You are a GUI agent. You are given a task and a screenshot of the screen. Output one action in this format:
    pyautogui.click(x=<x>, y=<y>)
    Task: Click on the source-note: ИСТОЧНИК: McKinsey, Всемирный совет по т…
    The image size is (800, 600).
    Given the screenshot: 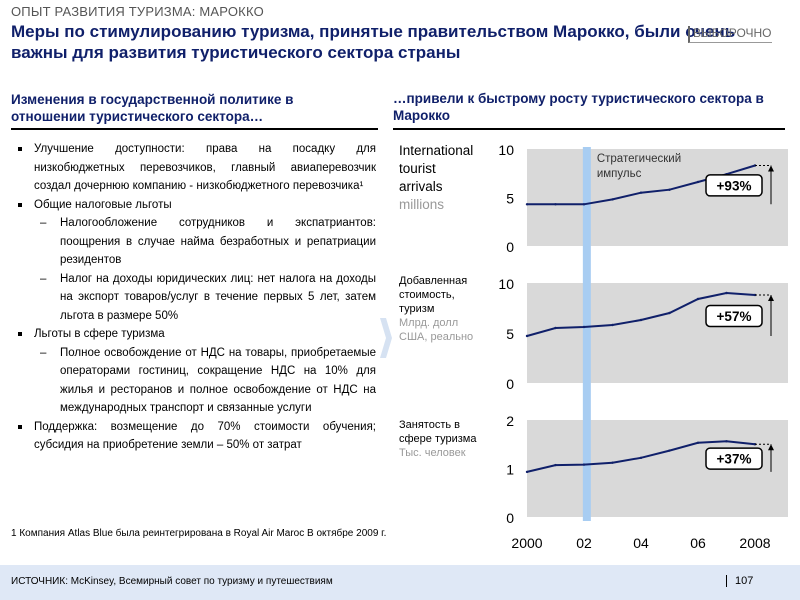 What is the action you would take?
    pyautogui.click(x=172, y=581)
    